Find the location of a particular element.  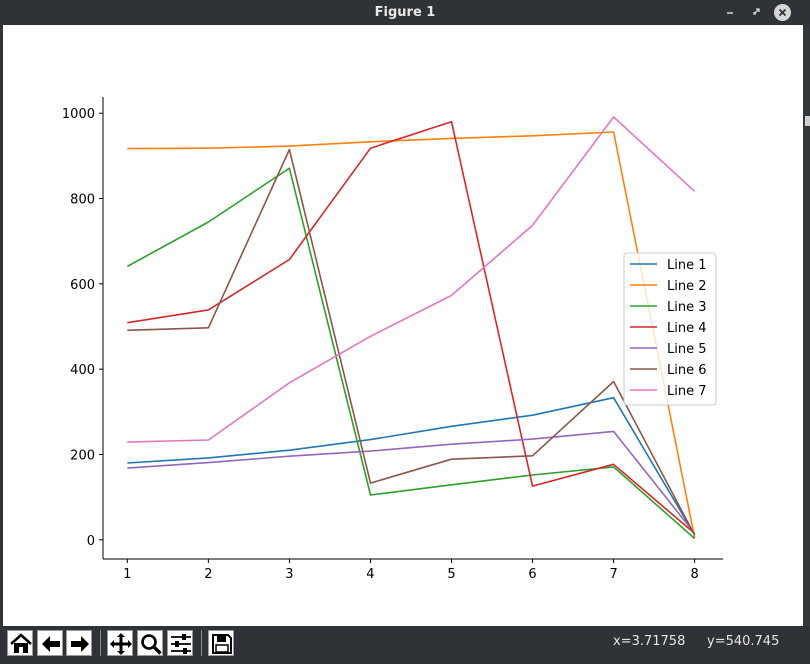

legend-label: Line 6 is located at coordinates (687, 370).